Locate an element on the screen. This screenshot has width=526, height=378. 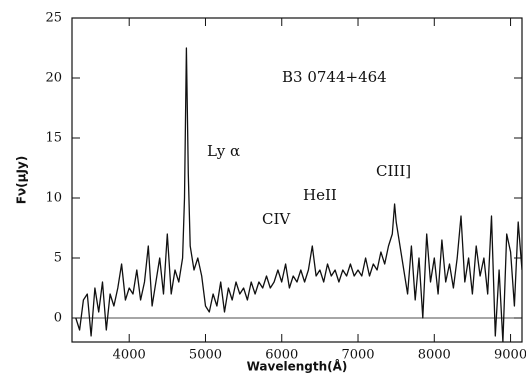
x-tick-label: 4000 is located at coordinates (129, 355).